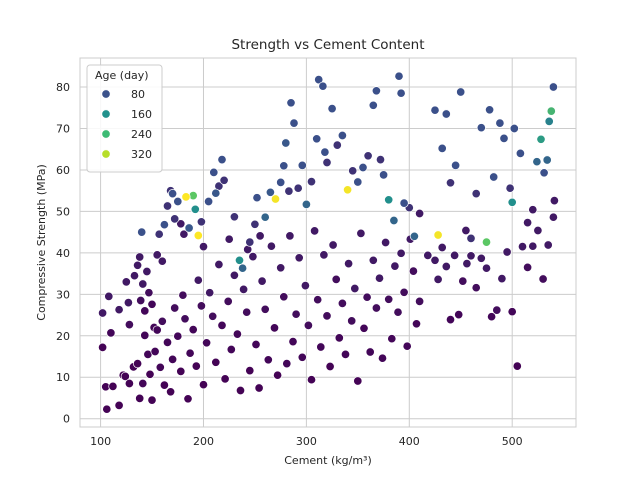 The width and height of the screenshot is (640, 480). Describe the element at coordinates (138, 94) in the screenshot. I see `legend-entry-label: 80` at that location.